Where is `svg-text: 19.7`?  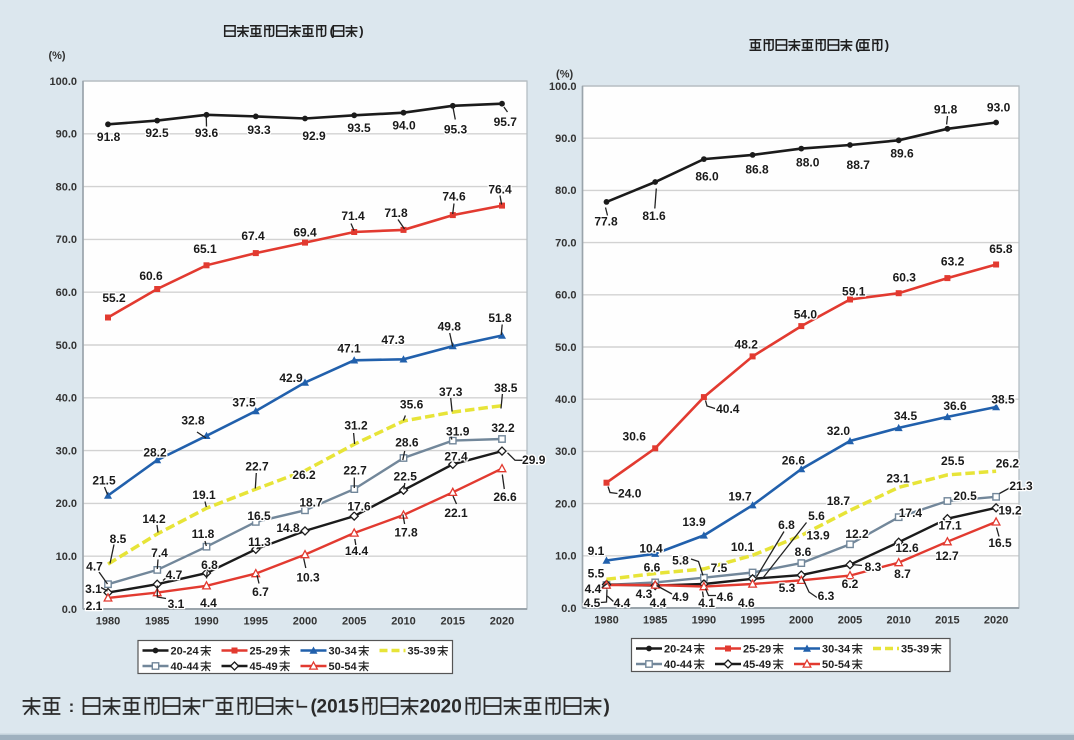
svg-text: 19.7 is located at coordinates (740, 497).